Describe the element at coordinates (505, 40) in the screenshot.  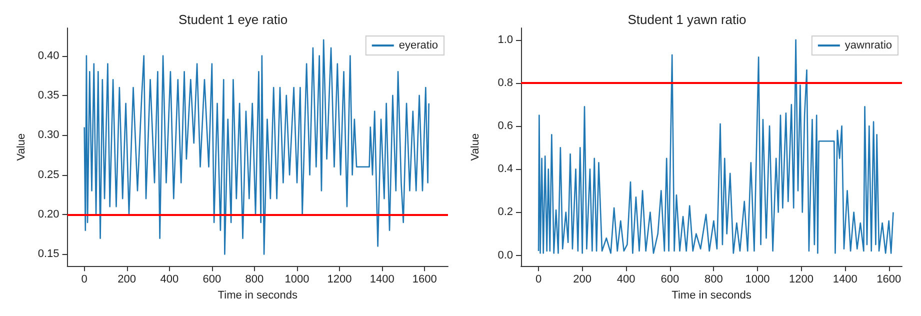
I see `y-tick-label: 1.0` at that location.